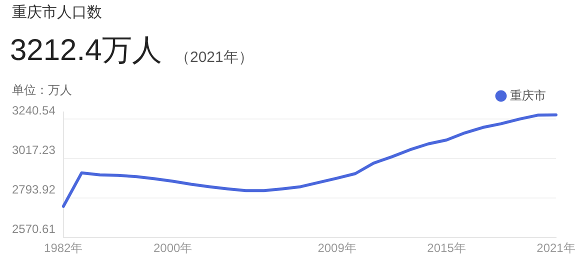 This screenshot has height=264, width=583. What do you see at coordinates (63, 248) in the screenshot?
I see `x-tick-label: 1982年` at bounding box center [63, 248].